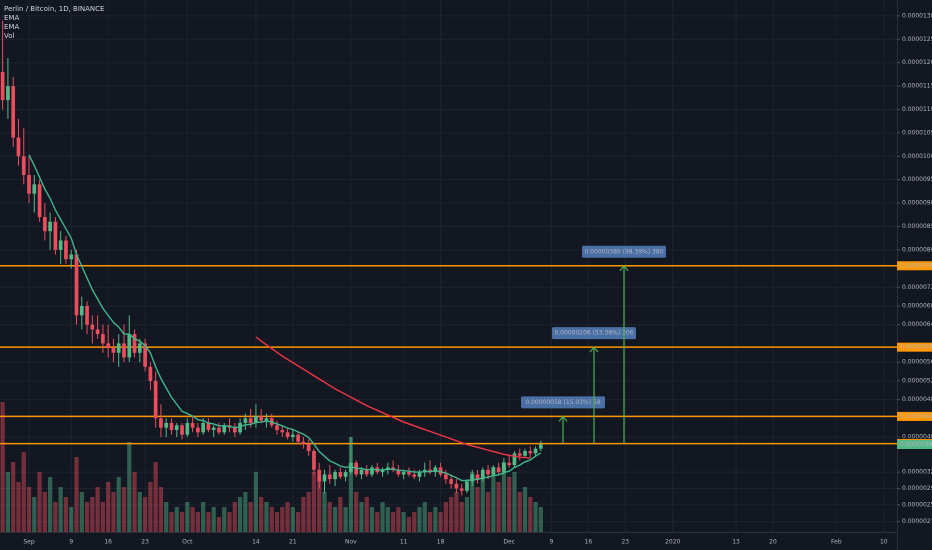 The image size is (932, 550). I want to click on x-tick-label: Oct, so click(187, 542).